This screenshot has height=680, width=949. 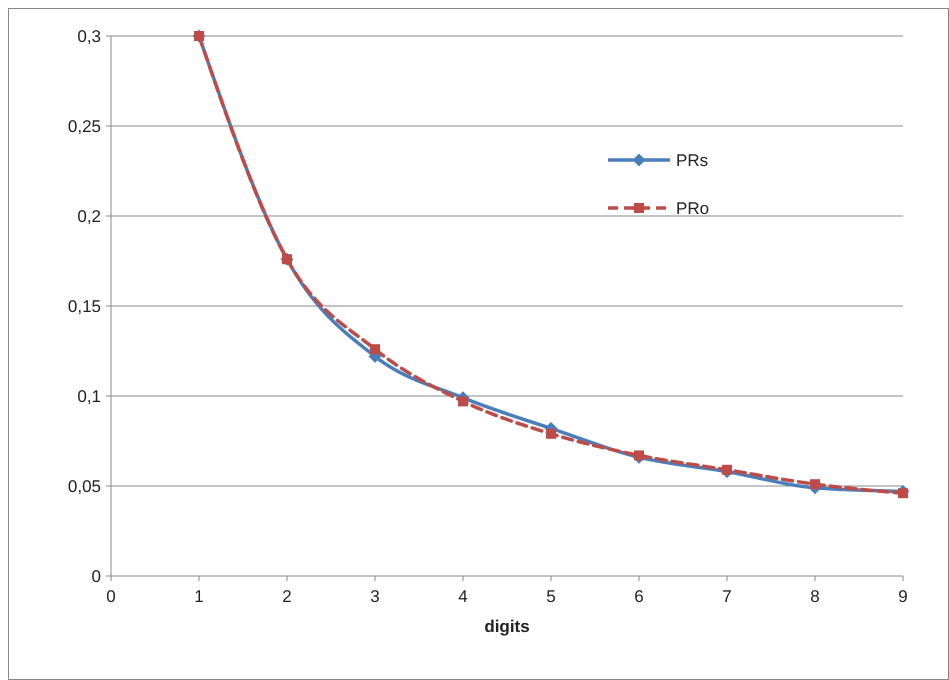 What do you see at coordinates (89, 396) in the screenshot?
I see `y-tick-label: 0,1` at bounding box center [89, 396].